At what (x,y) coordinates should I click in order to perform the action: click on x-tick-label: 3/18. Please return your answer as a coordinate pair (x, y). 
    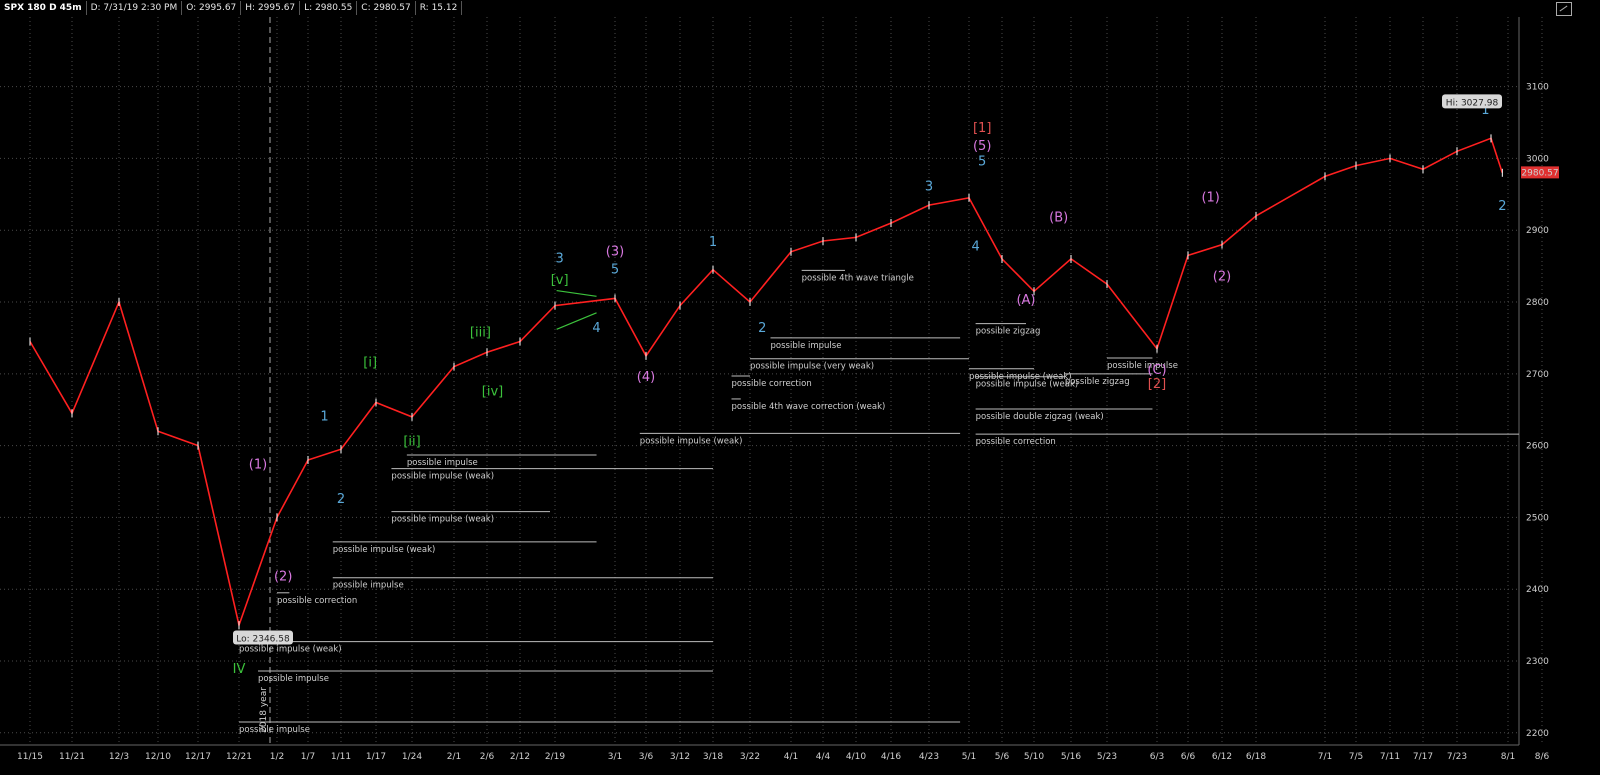
    Looking at the image, I should click on (713, 757).